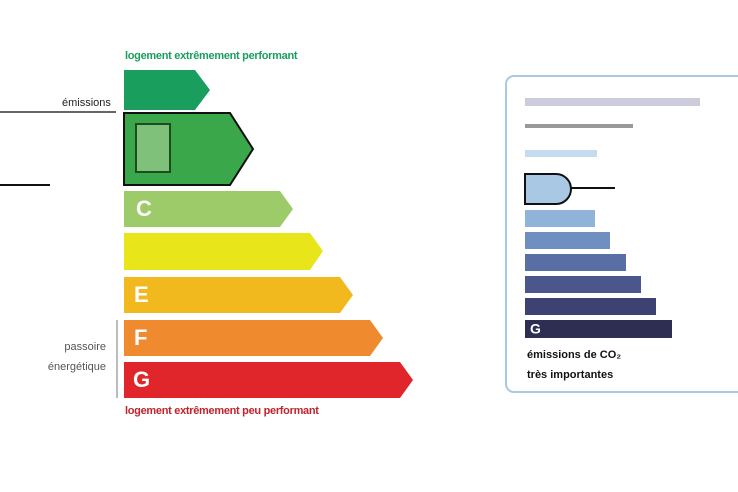  What do you see at coordinates (144, 208) in the screenshot?
I see `class-letter: C` at bounding box center [144, 208].